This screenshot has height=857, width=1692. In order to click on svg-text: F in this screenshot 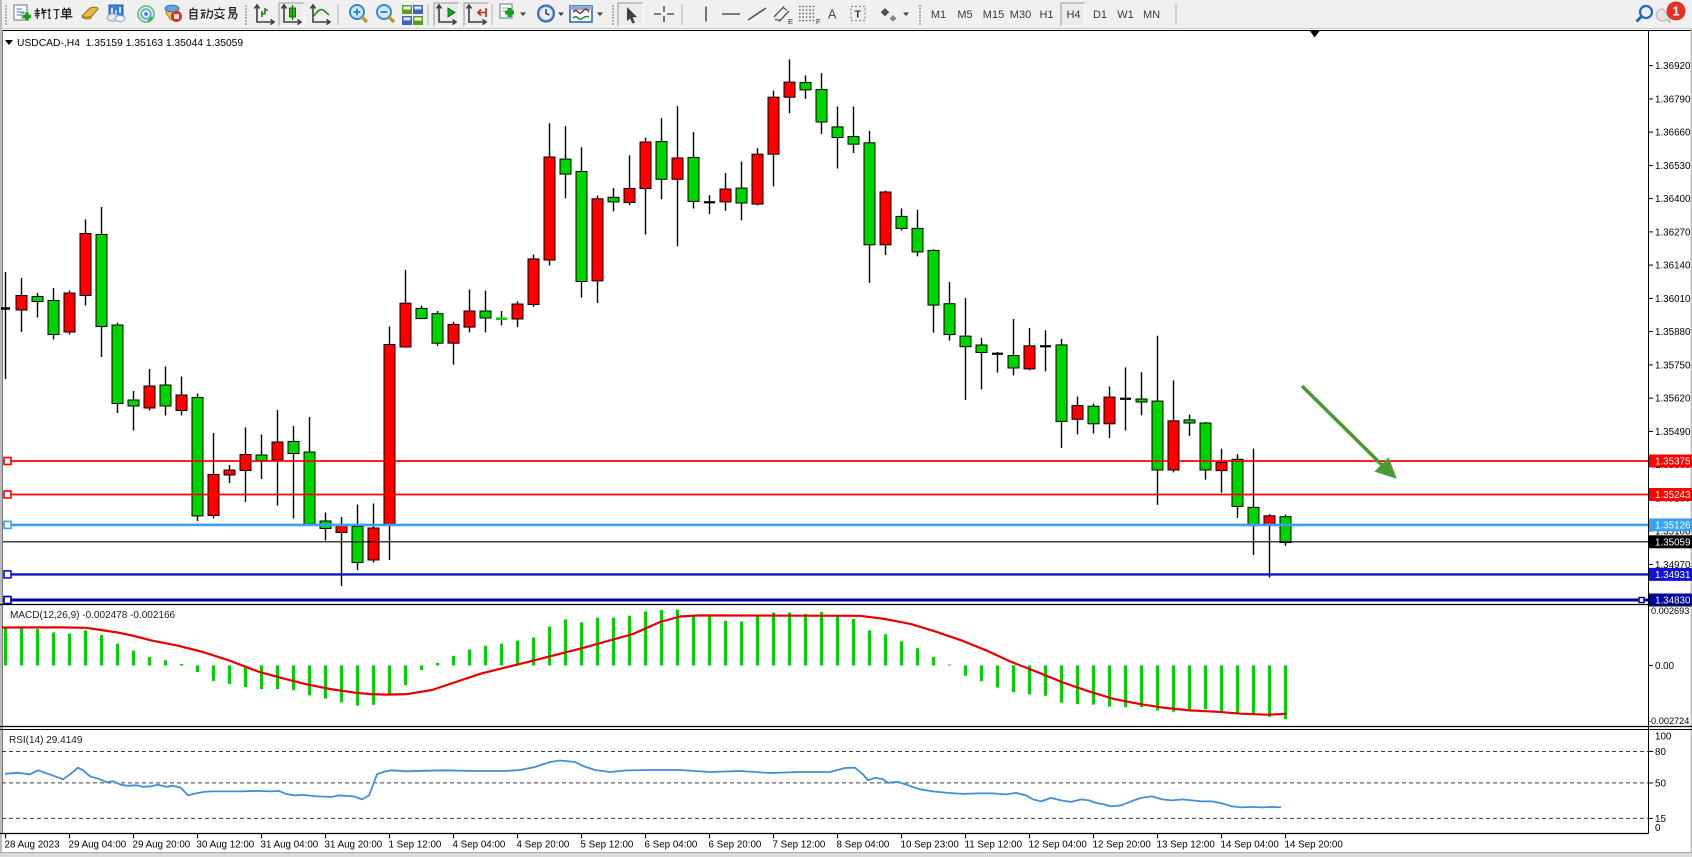, I will do `click(818, 21)`.